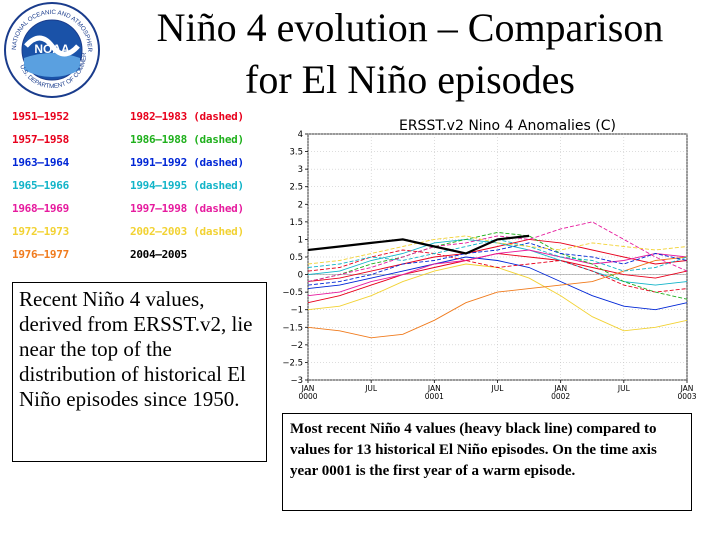 The height and width of the screenshot is (540, 720). I want to click on series-line-1986-1988, so click(497, 265).